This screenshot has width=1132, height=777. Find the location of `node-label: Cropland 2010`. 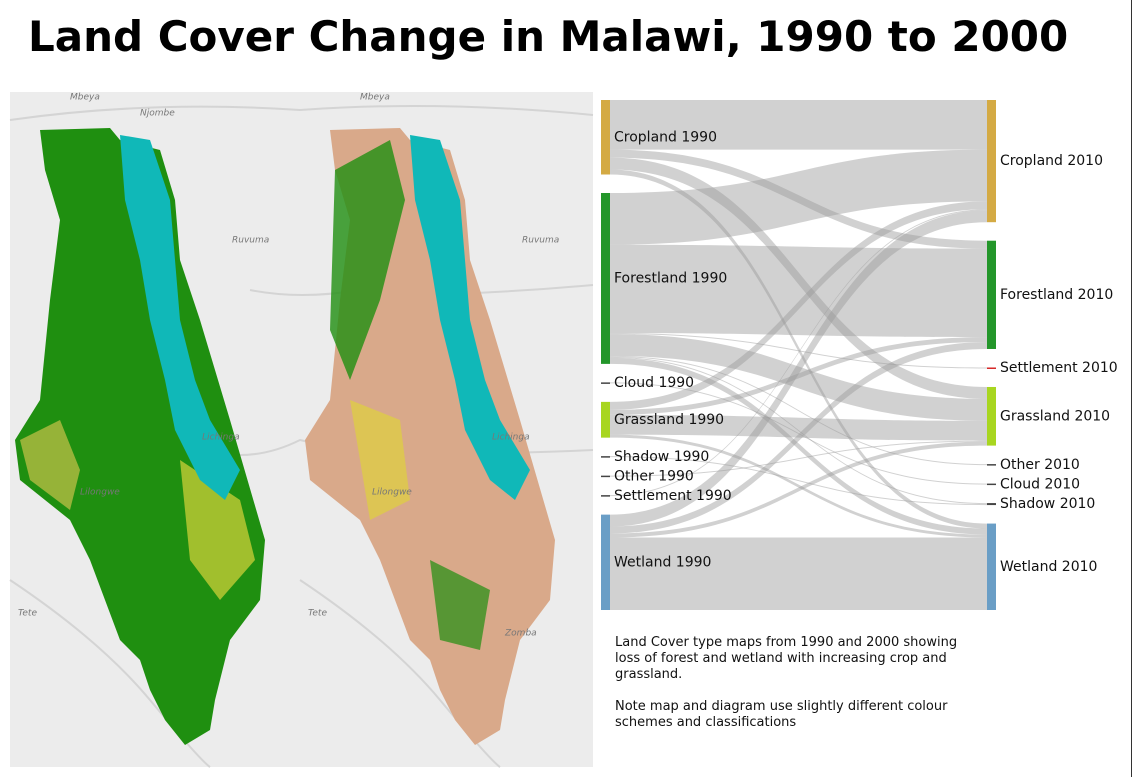

node-label: Cropland 2010 is located at coordinates (1051, 161).